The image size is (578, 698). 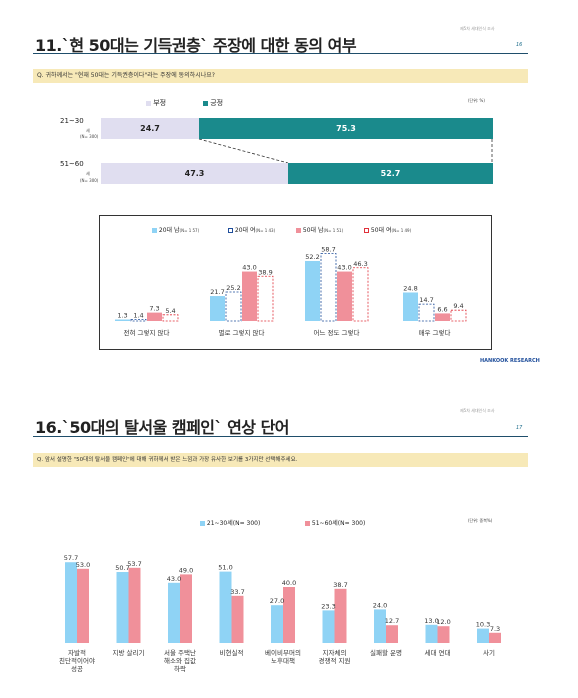 What do you see at coordinates (477, 410) in the screenshot?
I see `header-text: 제5차 세대인식 조사` at bounding box center [477, 410].